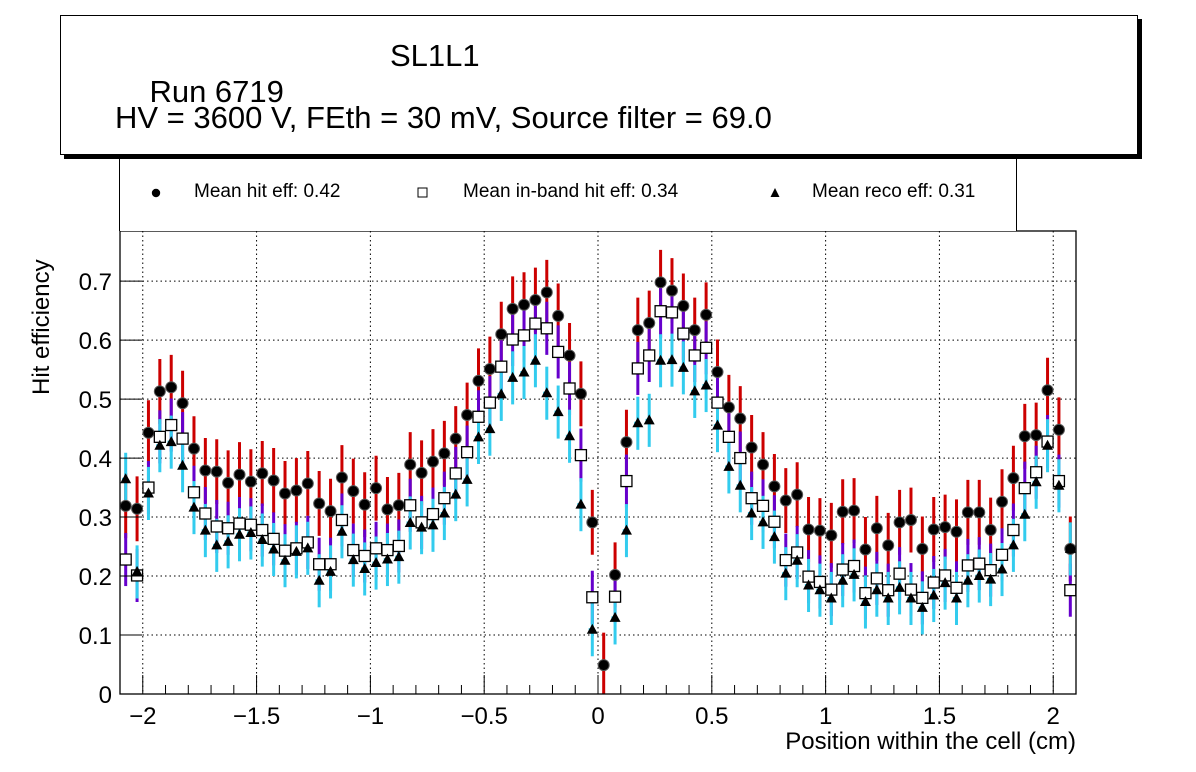  What do you see at coordinates (142, 716) in the screenshot?
I see `x-tick-label: −2` at bounding box center [142, 716].